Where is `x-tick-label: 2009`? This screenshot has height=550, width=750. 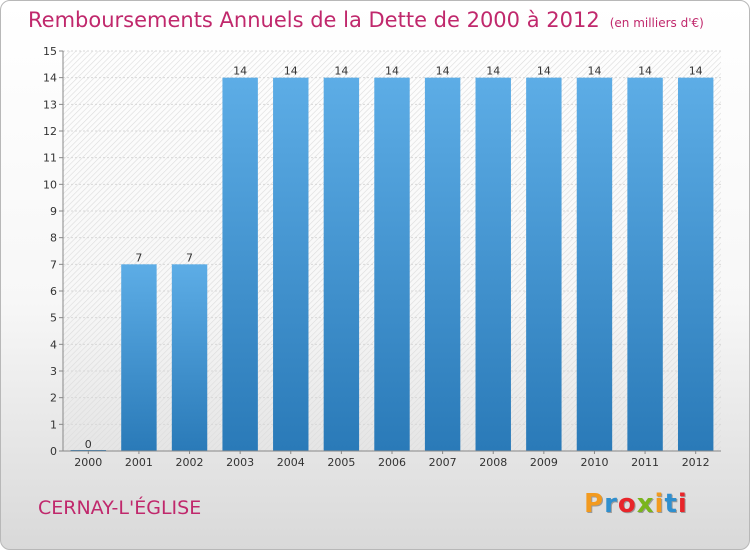 x-tick-label: 2009 is located at coordinates (544, 462).